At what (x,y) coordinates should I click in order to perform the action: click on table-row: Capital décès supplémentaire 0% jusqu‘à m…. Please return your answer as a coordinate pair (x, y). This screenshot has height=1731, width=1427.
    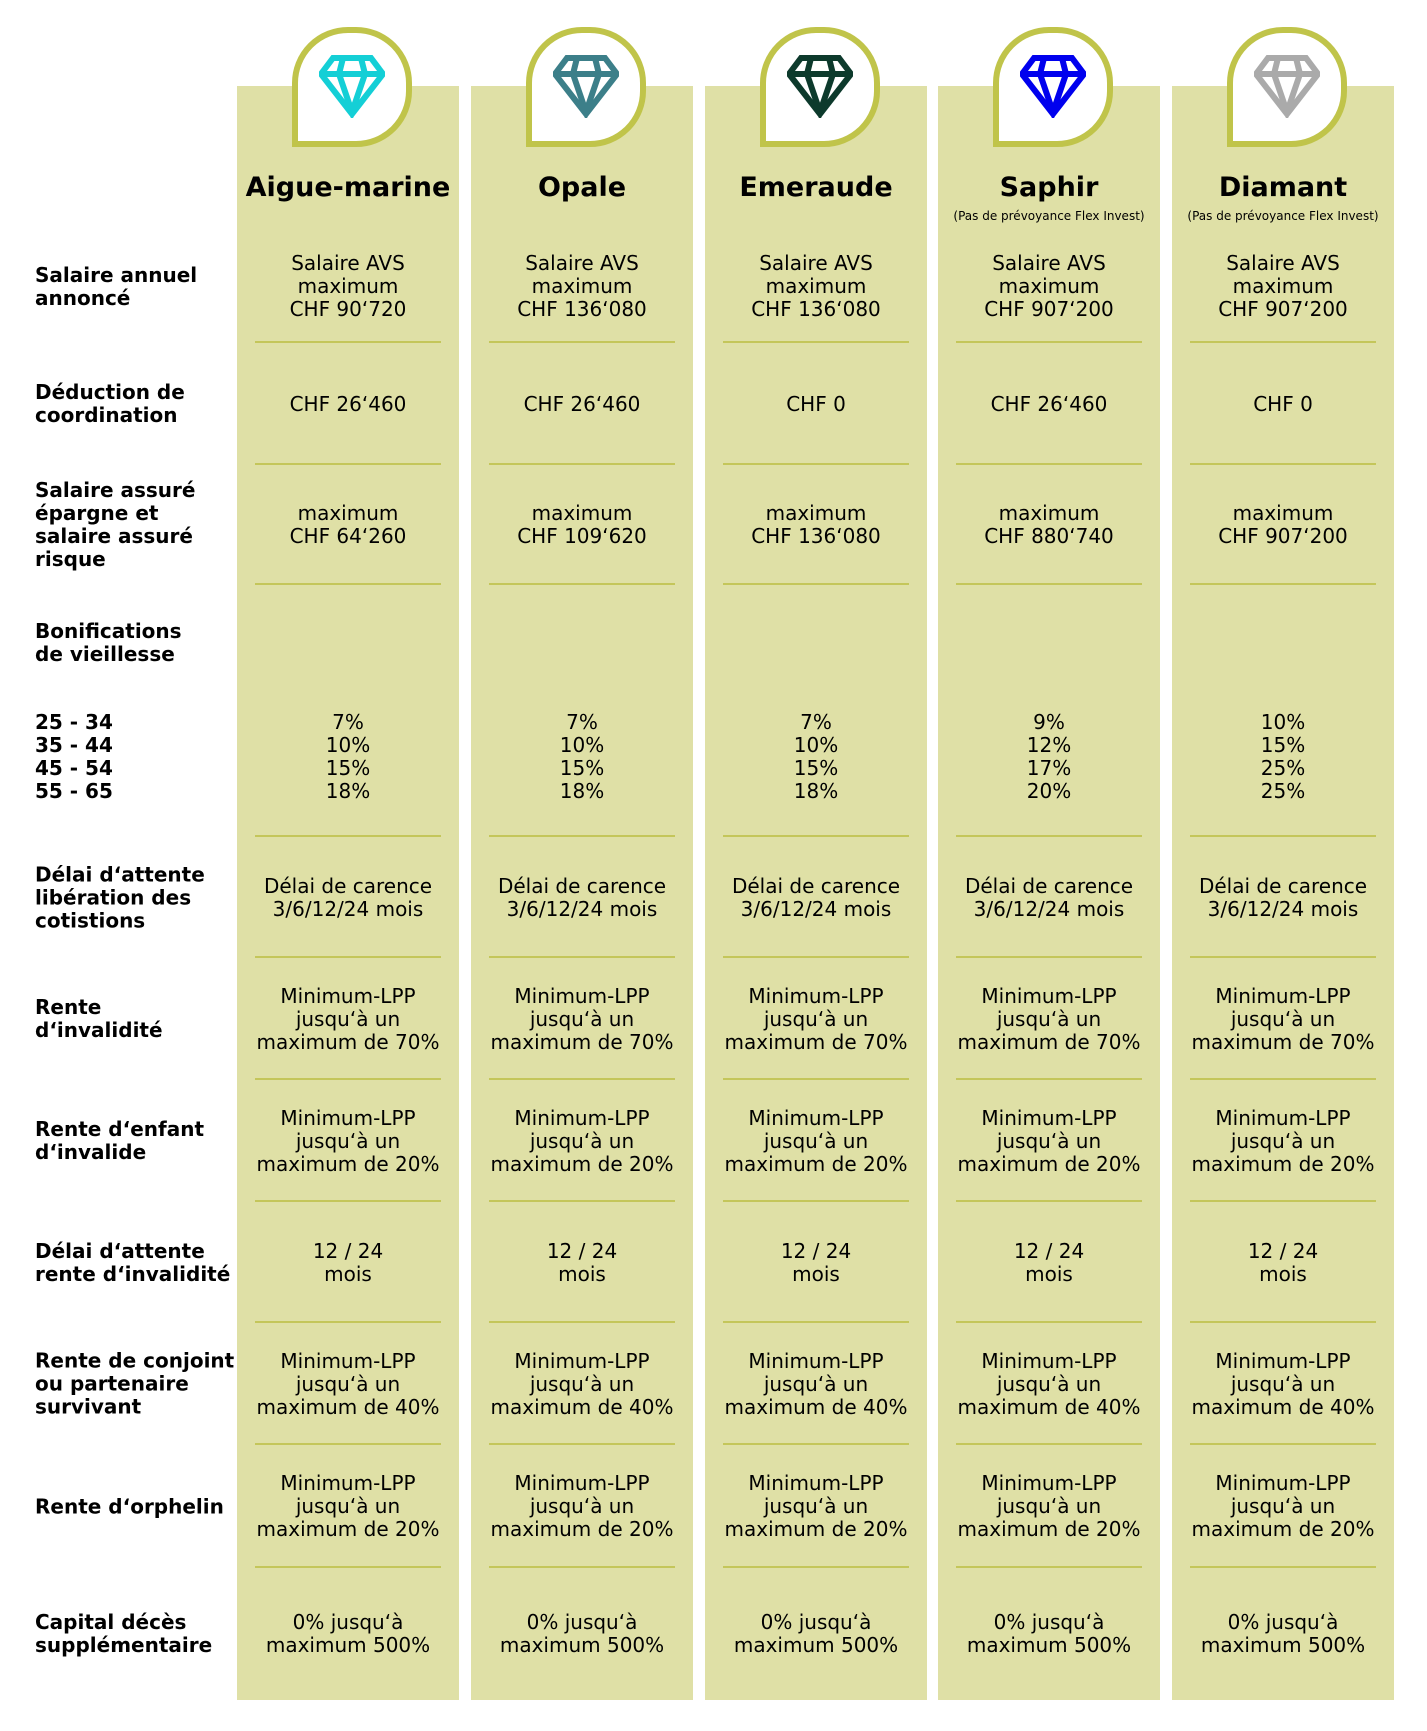
    Looking at the image, I should click on (713, 1634).